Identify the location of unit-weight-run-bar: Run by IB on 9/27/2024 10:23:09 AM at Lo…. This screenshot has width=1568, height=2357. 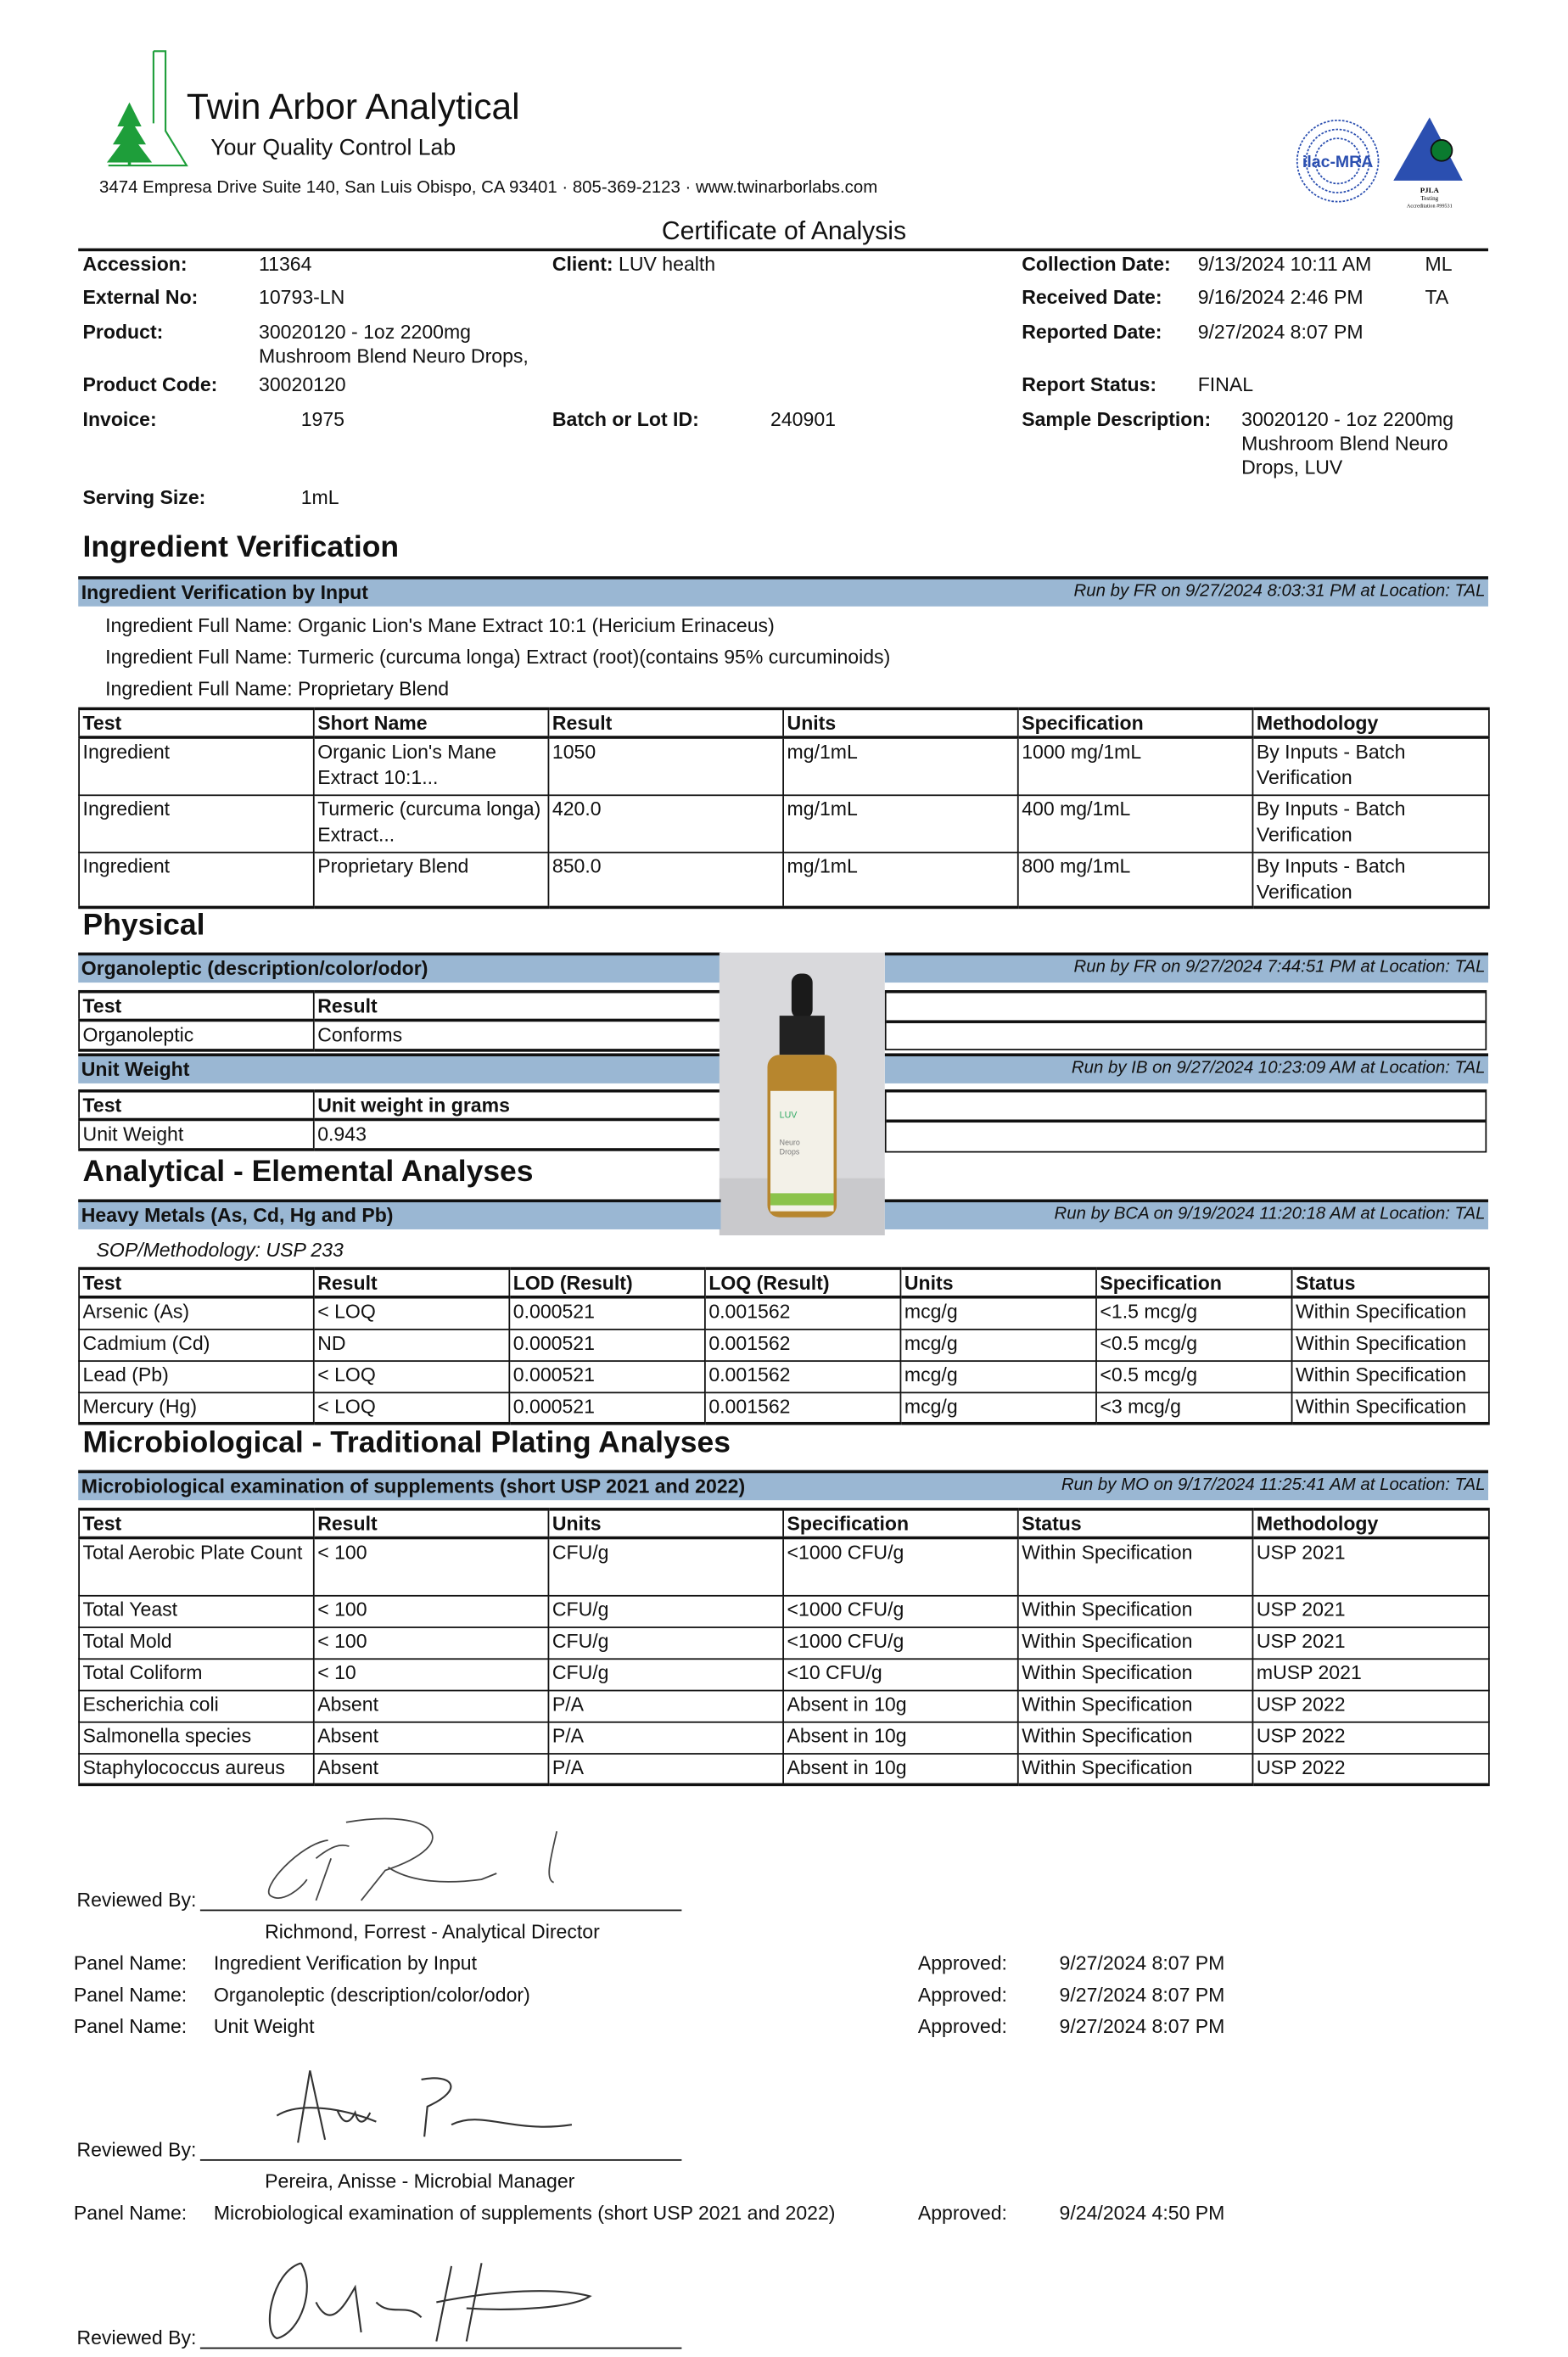
(1186, 1068).